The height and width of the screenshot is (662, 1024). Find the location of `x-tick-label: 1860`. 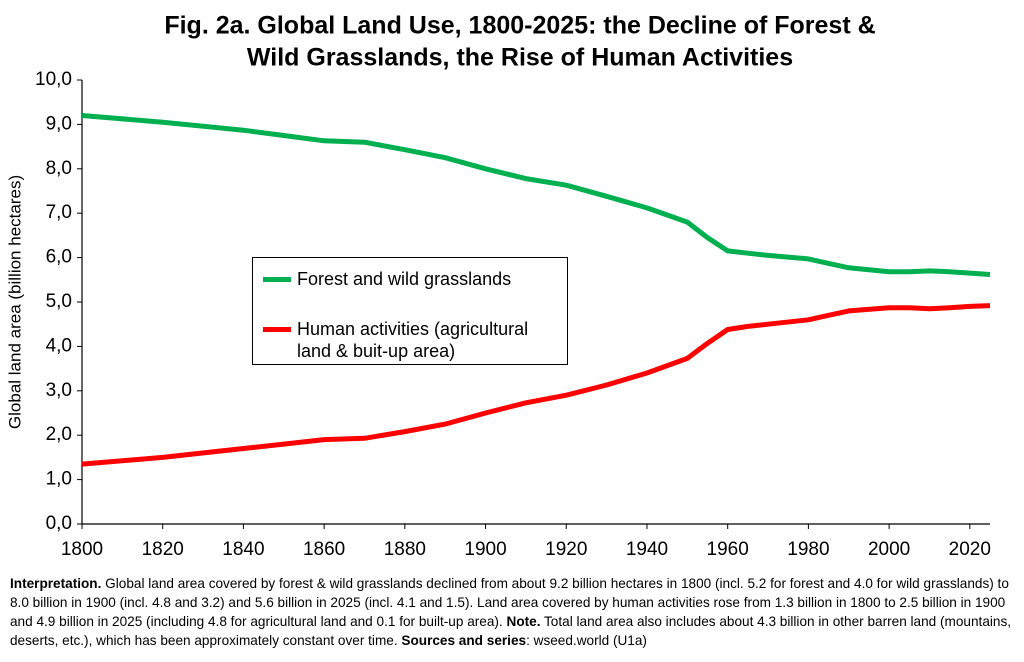

x-tick-label: 1860 is located at coordinates (324, 549).